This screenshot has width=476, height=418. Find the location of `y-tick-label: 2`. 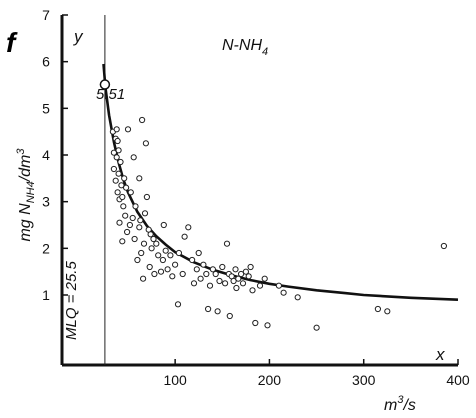

y-tick-label: 2 is located at coordinates (46, 248).